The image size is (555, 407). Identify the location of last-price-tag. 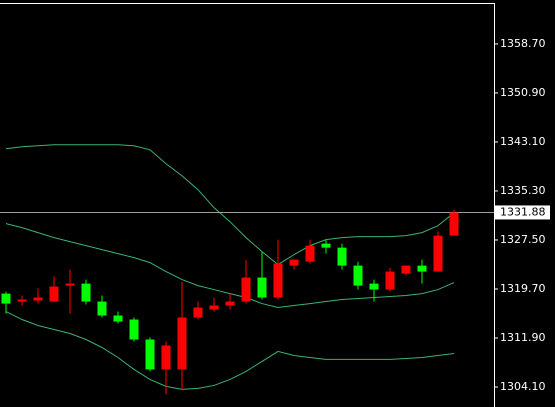
(522, 212).